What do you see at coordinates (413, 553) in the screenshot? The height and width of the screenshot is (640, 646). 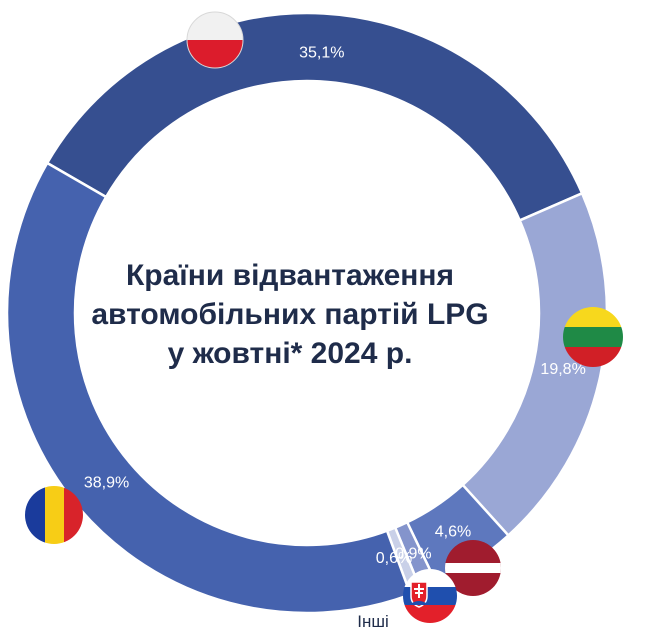 I see `slice-label-3: 0,9%` at bounding box center [413, 553].